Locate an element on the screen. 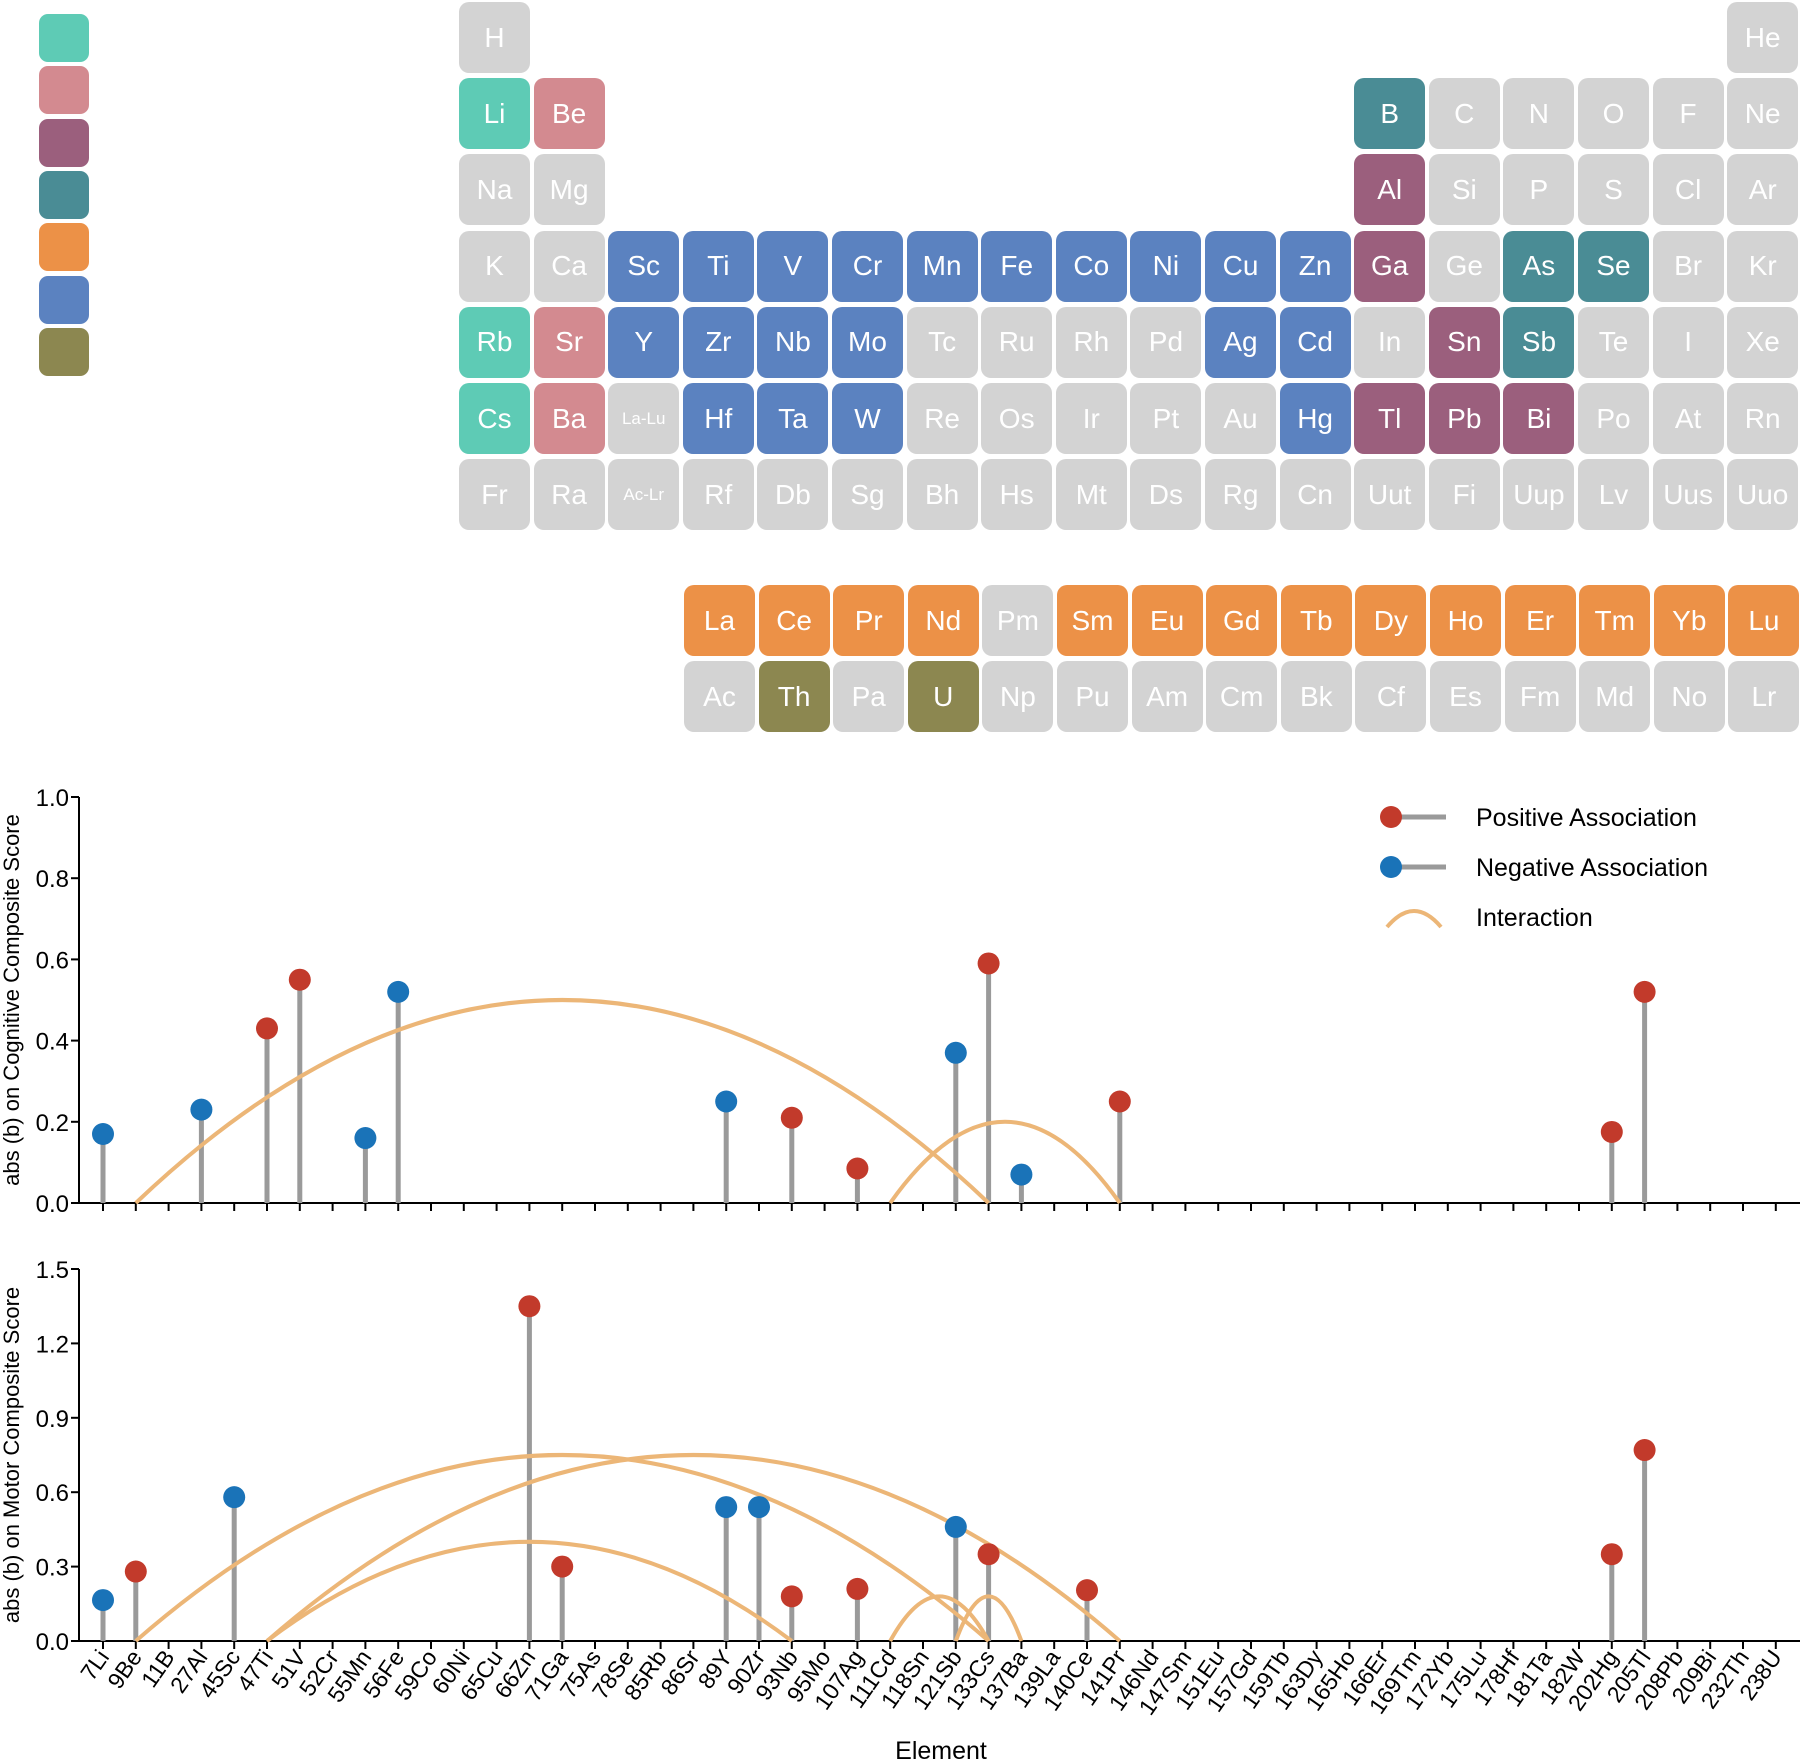 This screenshot has height=1761, width=1800. element-ne: Ne is located at coordinates (1763, 114).